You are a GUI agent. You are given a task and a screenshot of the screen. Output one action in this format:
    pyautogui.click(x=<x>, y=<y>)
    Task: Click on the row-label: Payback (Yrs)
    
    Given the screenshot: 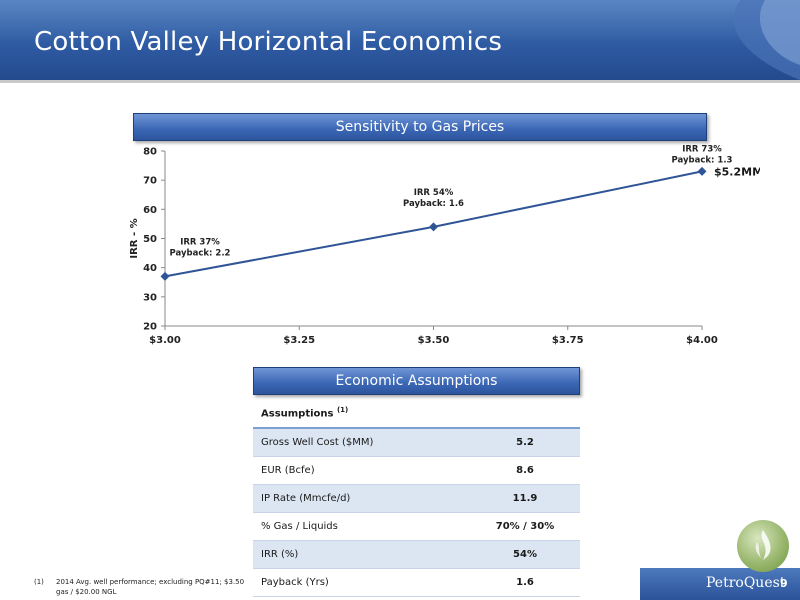 What is the action you would take?
    pyautogui.click(x=361, y=582)
    